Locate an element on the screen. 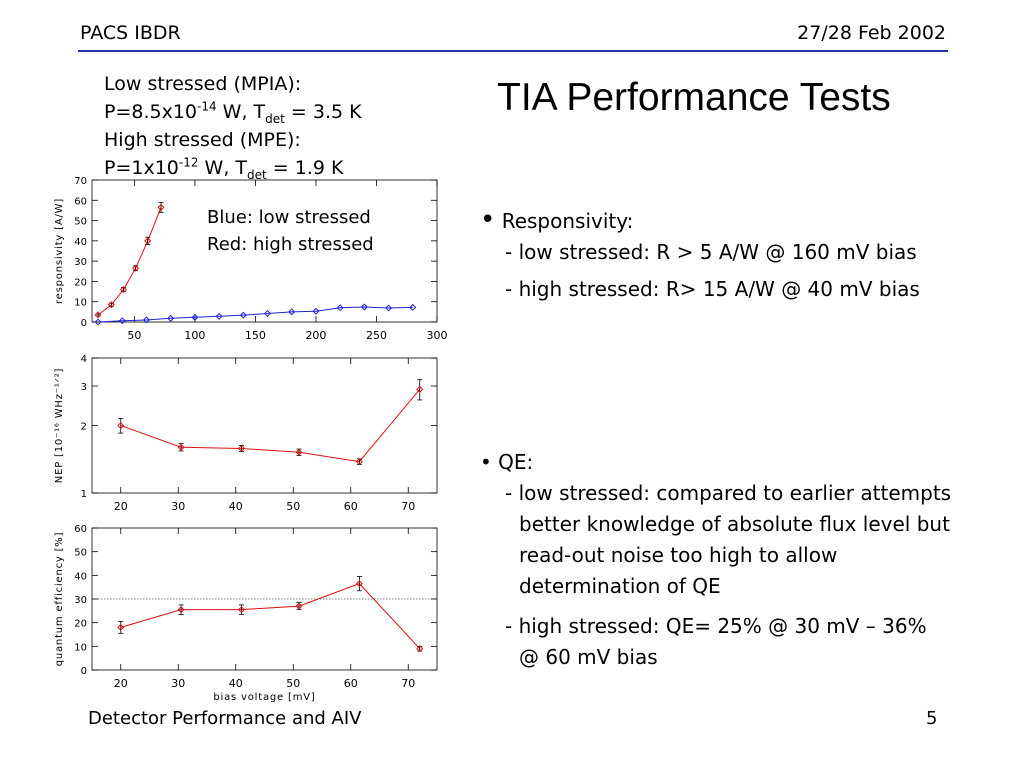 This screenshot has width=1024, height=768. y-axis-label: NEP [10⁻¹⁶ WHz⁻¹ᐟ²] is located at coordinates (59, 425).